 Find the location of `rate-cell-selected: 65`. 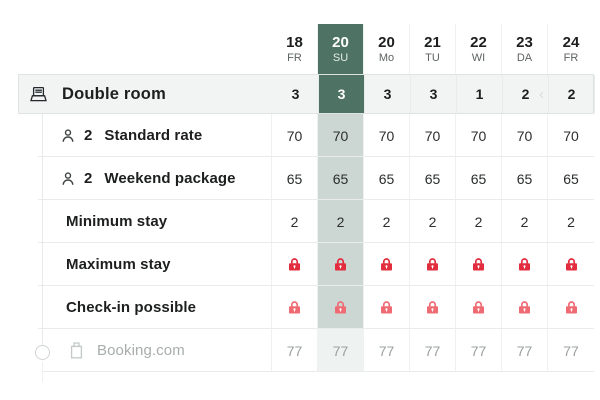

rate-cell-selected: 65 is located at coordinates (341, 178).